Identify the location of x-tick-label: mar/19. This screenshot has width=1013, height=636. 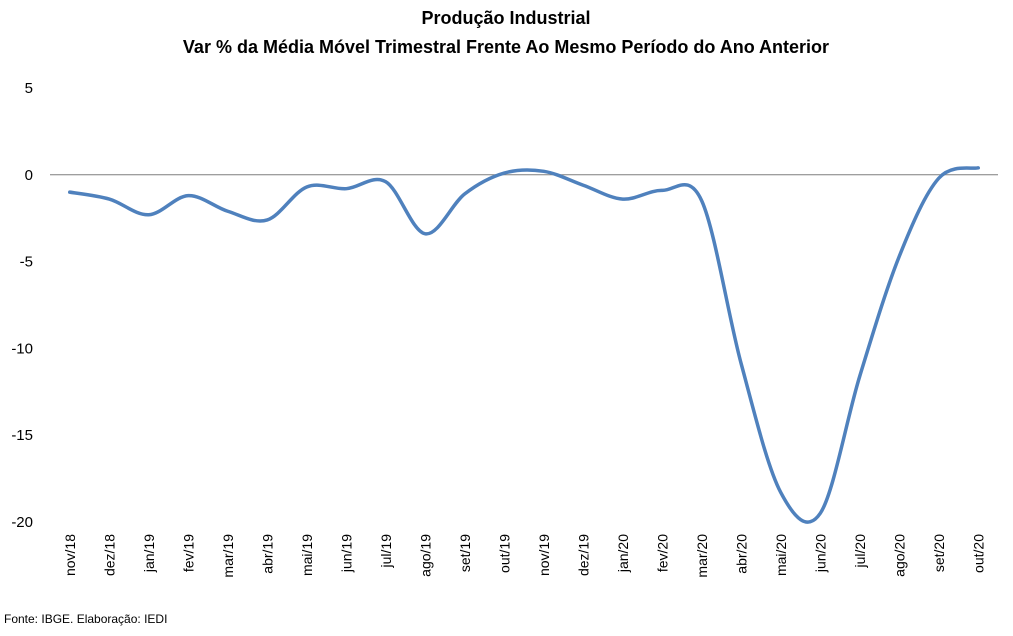
(228, 556).